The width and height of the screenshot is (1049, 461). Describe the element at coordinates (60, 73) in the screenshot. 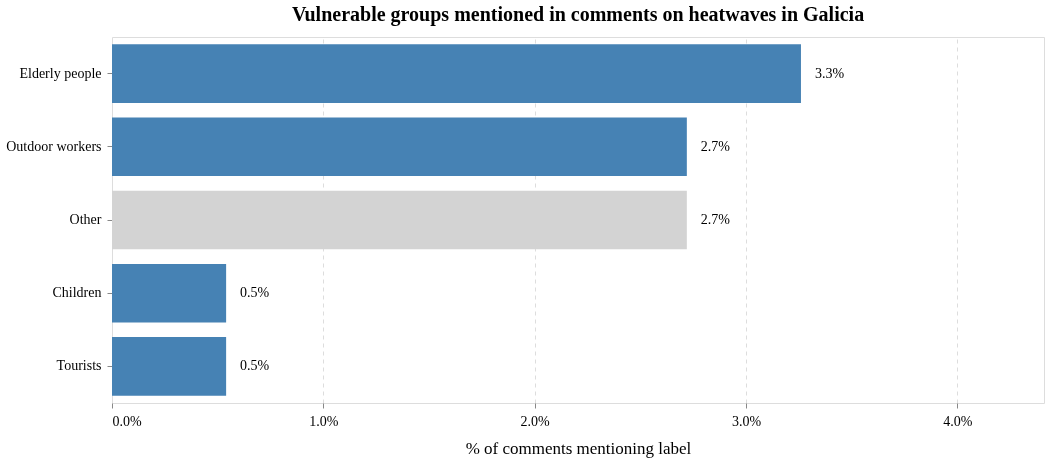

I see `y-tick-label: Elderly people` at that location.